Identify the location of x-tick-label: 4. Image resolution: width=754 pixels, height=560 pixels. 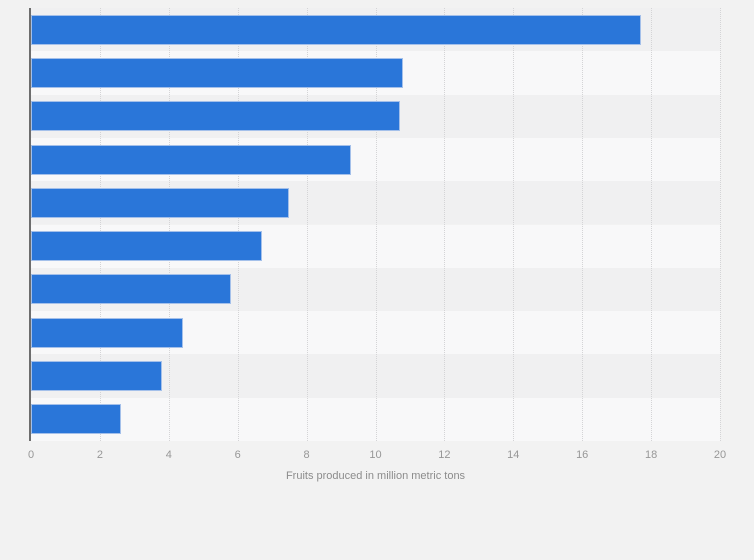
(168, 455).